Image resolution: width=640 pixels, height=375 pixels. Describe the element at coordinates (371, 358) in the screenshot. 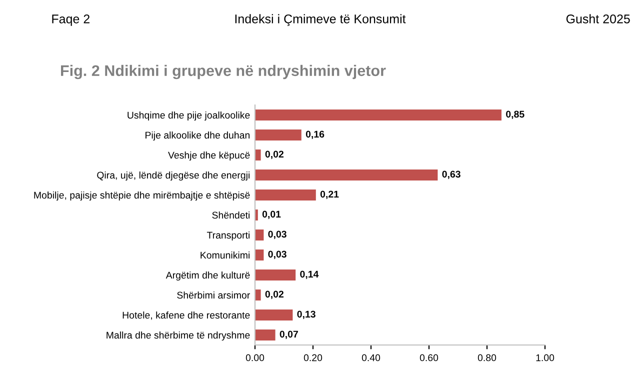

I see `x-tick-label: 0.40` at that location.